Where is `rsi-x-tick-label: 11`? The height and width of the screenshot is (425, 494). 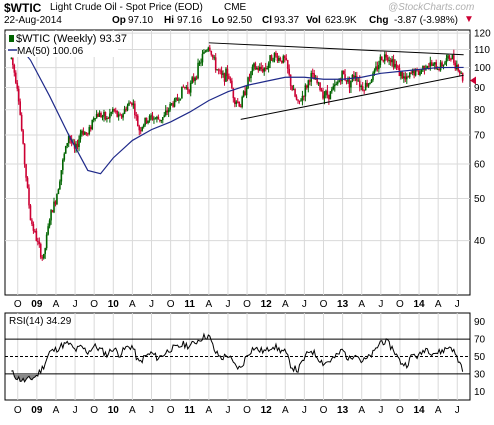 rsi-x-tick-label: 11 is located at coordinates (189, 410).